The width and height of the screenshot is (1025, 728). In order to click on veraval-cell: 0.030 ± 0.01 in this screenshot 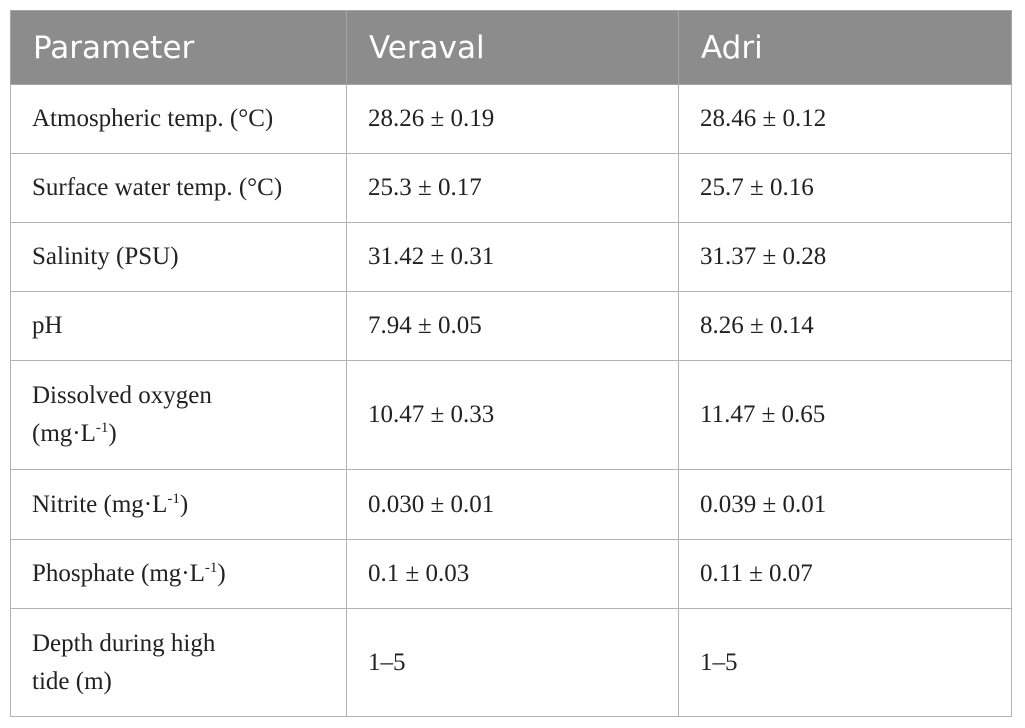, I will do `click(512, 504)`.